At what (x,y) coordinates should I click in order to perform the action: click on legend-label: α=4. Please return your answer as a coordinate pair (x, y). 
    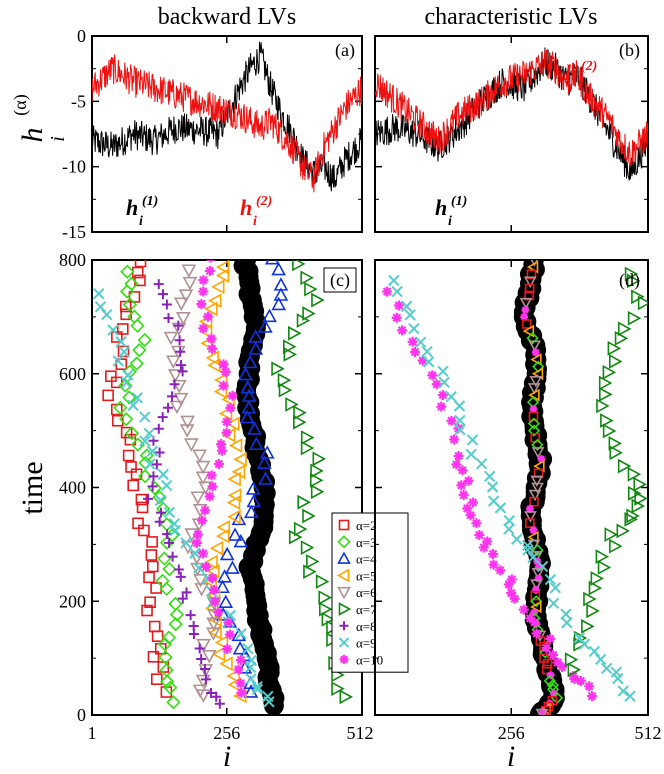
    Looking at the image, I should click on (366, 559).